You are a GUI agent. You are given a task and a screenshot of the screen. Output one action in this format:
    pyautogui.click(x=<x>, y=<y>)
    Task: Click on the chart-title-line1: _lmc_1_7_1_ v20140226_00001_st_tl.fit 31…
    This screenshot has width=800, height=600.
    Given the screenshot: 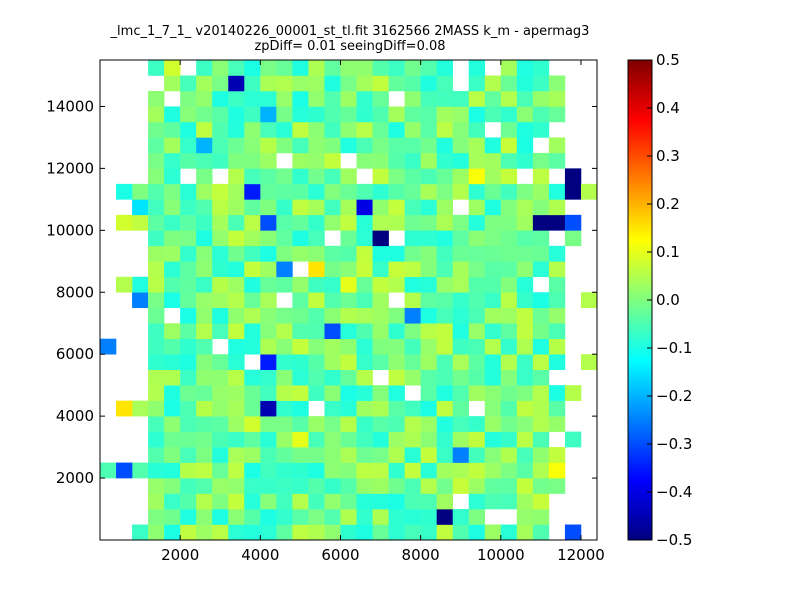 What is the action you would take?
    pyautogui.click(x=350, y=31)
    